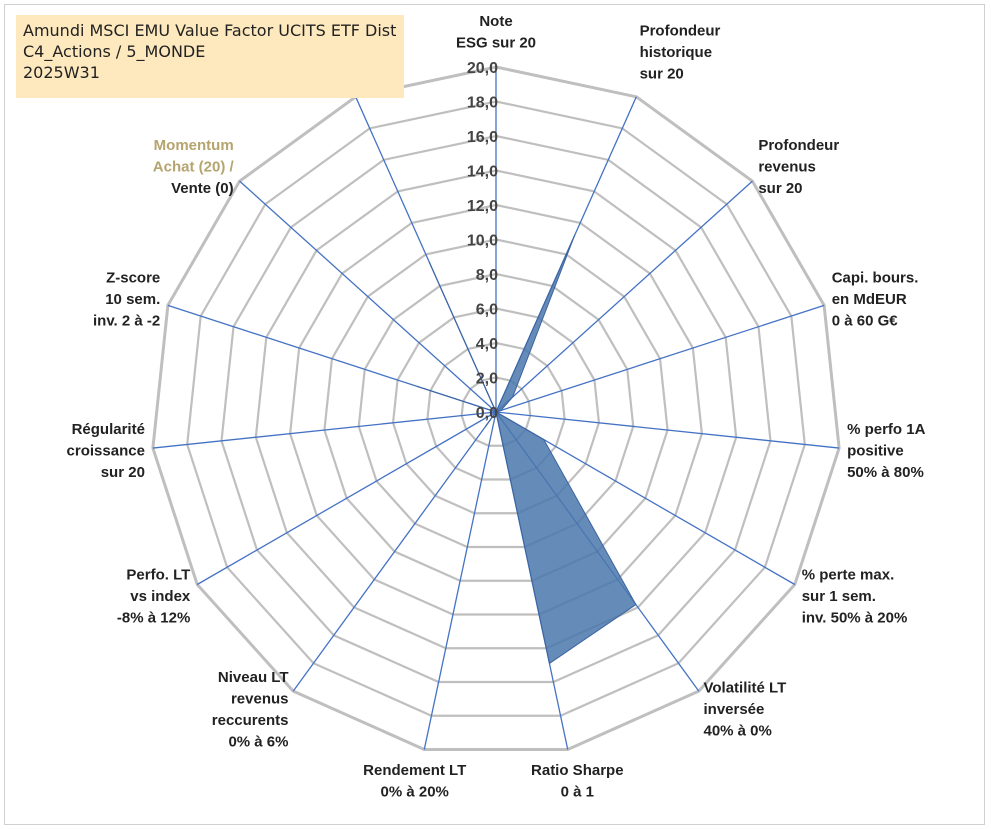  What do you see at coordinates (153, 617) in the screenshot?
I see `axis-label-line: -8% à 12%` at bounding box center [153, 617].